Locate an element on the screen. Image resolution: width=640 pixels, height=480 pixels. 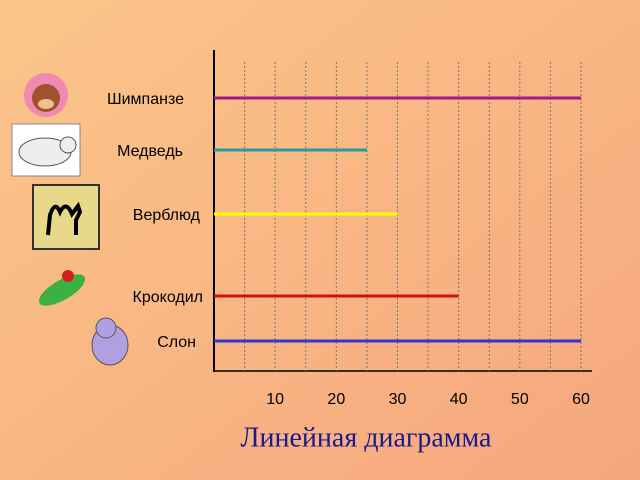
category-label: Шимпанзе is located at coordinates (145, 99).